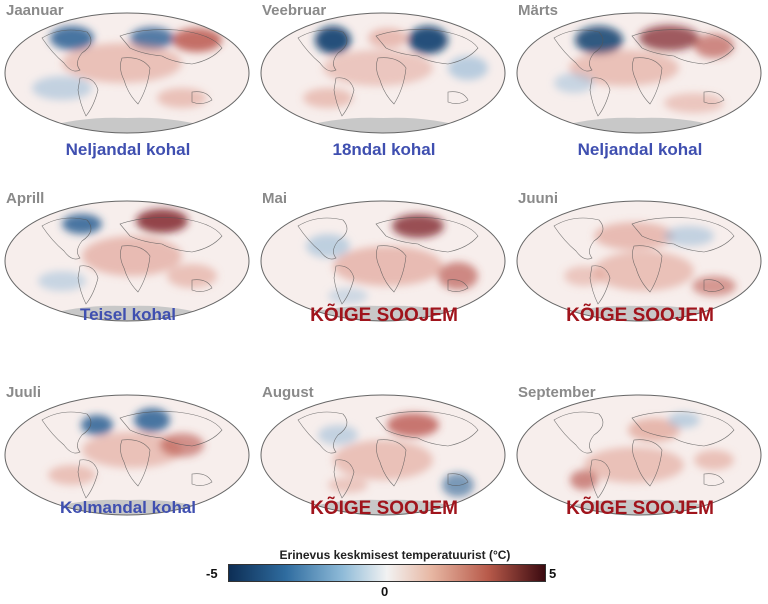 The width and height of the screenshot is (768, 604). What do you see at coordinates (387, 573) in the screenshot?
I see `colorbar` at bounding box center [387, 573].